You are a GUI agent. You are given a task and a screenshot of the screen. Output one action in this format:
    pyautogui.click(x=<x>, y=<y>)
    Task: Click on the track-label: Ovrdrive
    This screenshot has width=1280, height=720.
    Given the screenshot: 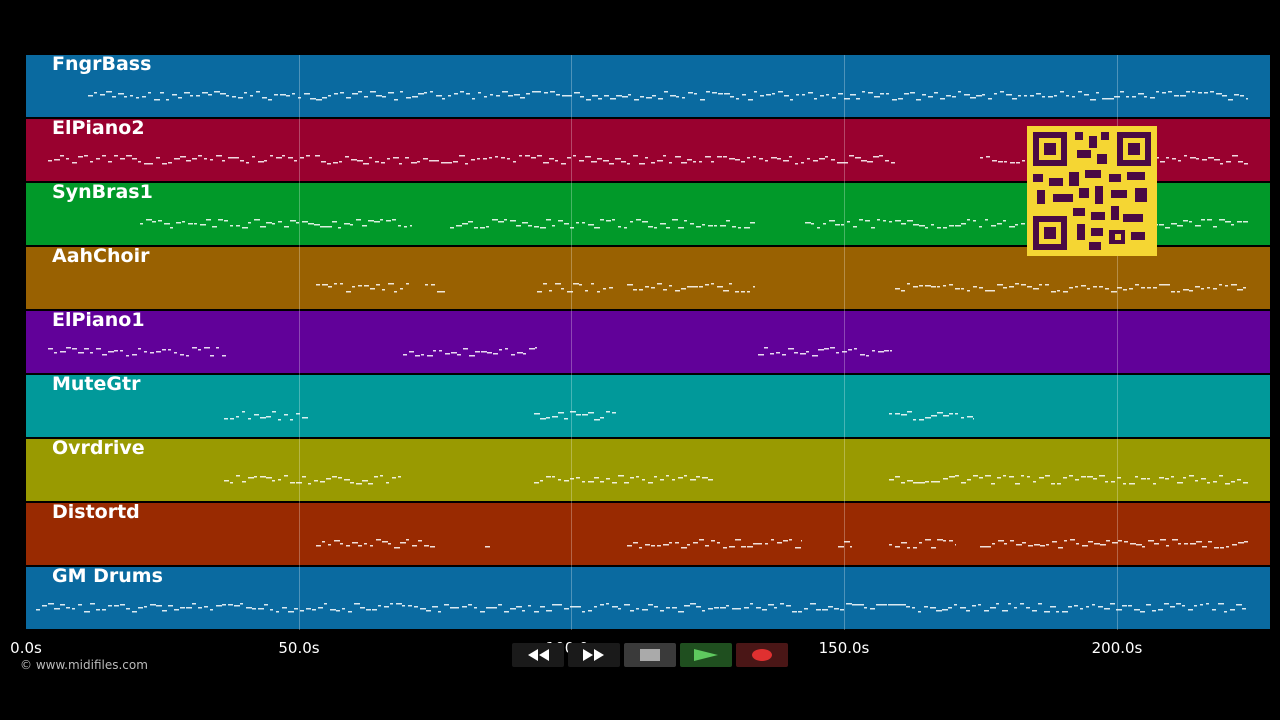 What is the action you would take?
    pyautogui.click(x=98, y=448)
    